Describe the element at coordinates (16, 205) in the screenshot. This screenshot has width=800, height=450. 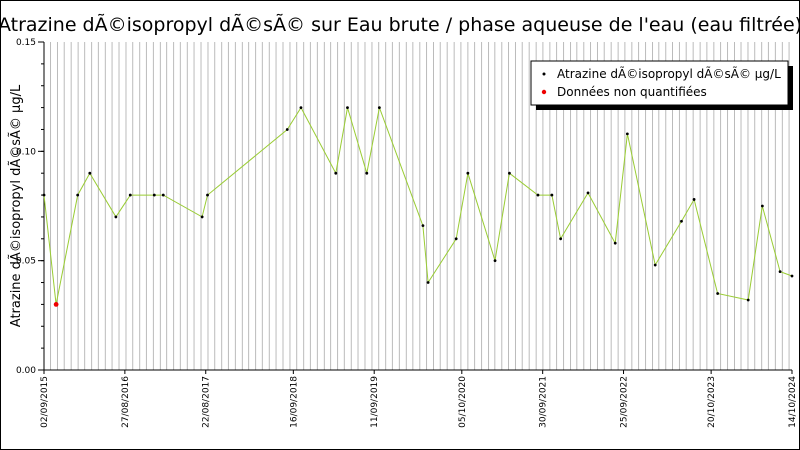
I see `y-axis-label: Atrazine dÃ©isopropyl dÃ©sÃ© µg/L` at that location.